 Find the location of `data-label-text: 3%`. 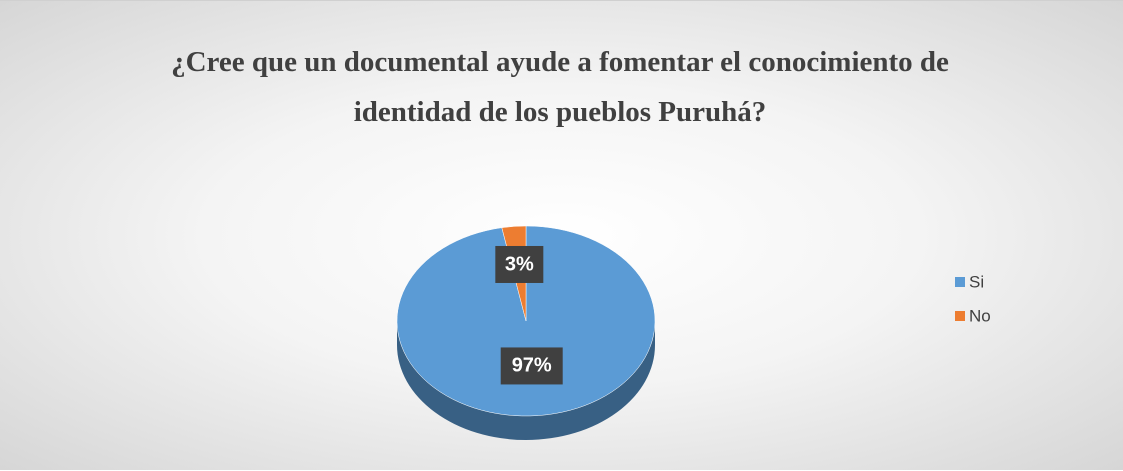

data-label-text: 3% is located at coordinates (519, 264).